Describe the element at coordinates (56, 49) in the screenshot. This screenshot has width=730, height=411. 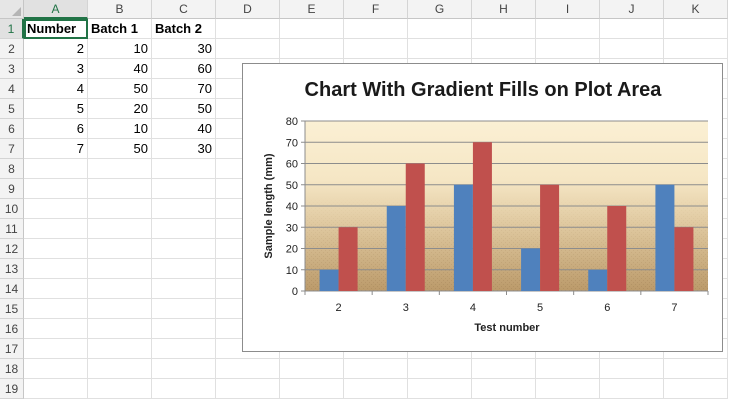
I see `cell-a2: 2` at that location.